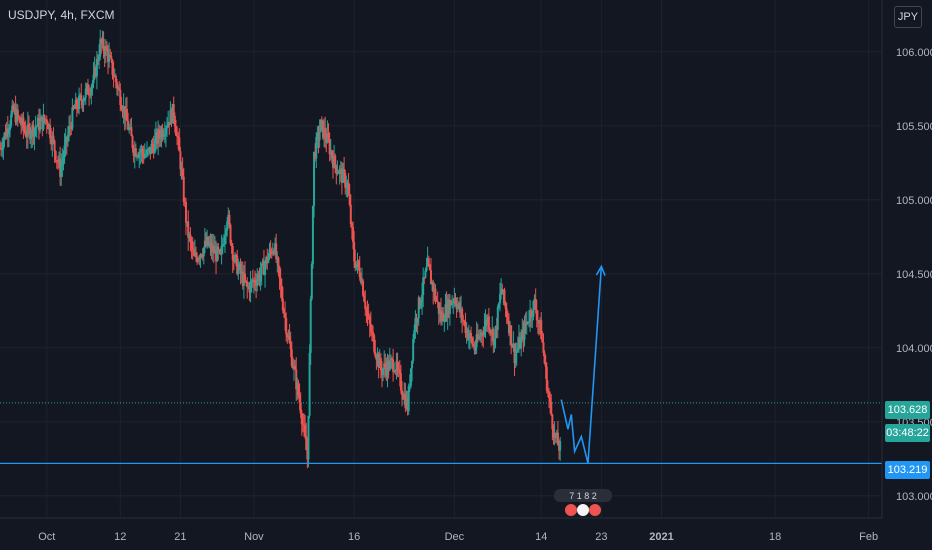 The width and height of the screenshot is (932, 550). What do you see at coordinates (908, 17) in the screenshot?
I see `currency-badge: JPY` at bounding box center [908, 17].